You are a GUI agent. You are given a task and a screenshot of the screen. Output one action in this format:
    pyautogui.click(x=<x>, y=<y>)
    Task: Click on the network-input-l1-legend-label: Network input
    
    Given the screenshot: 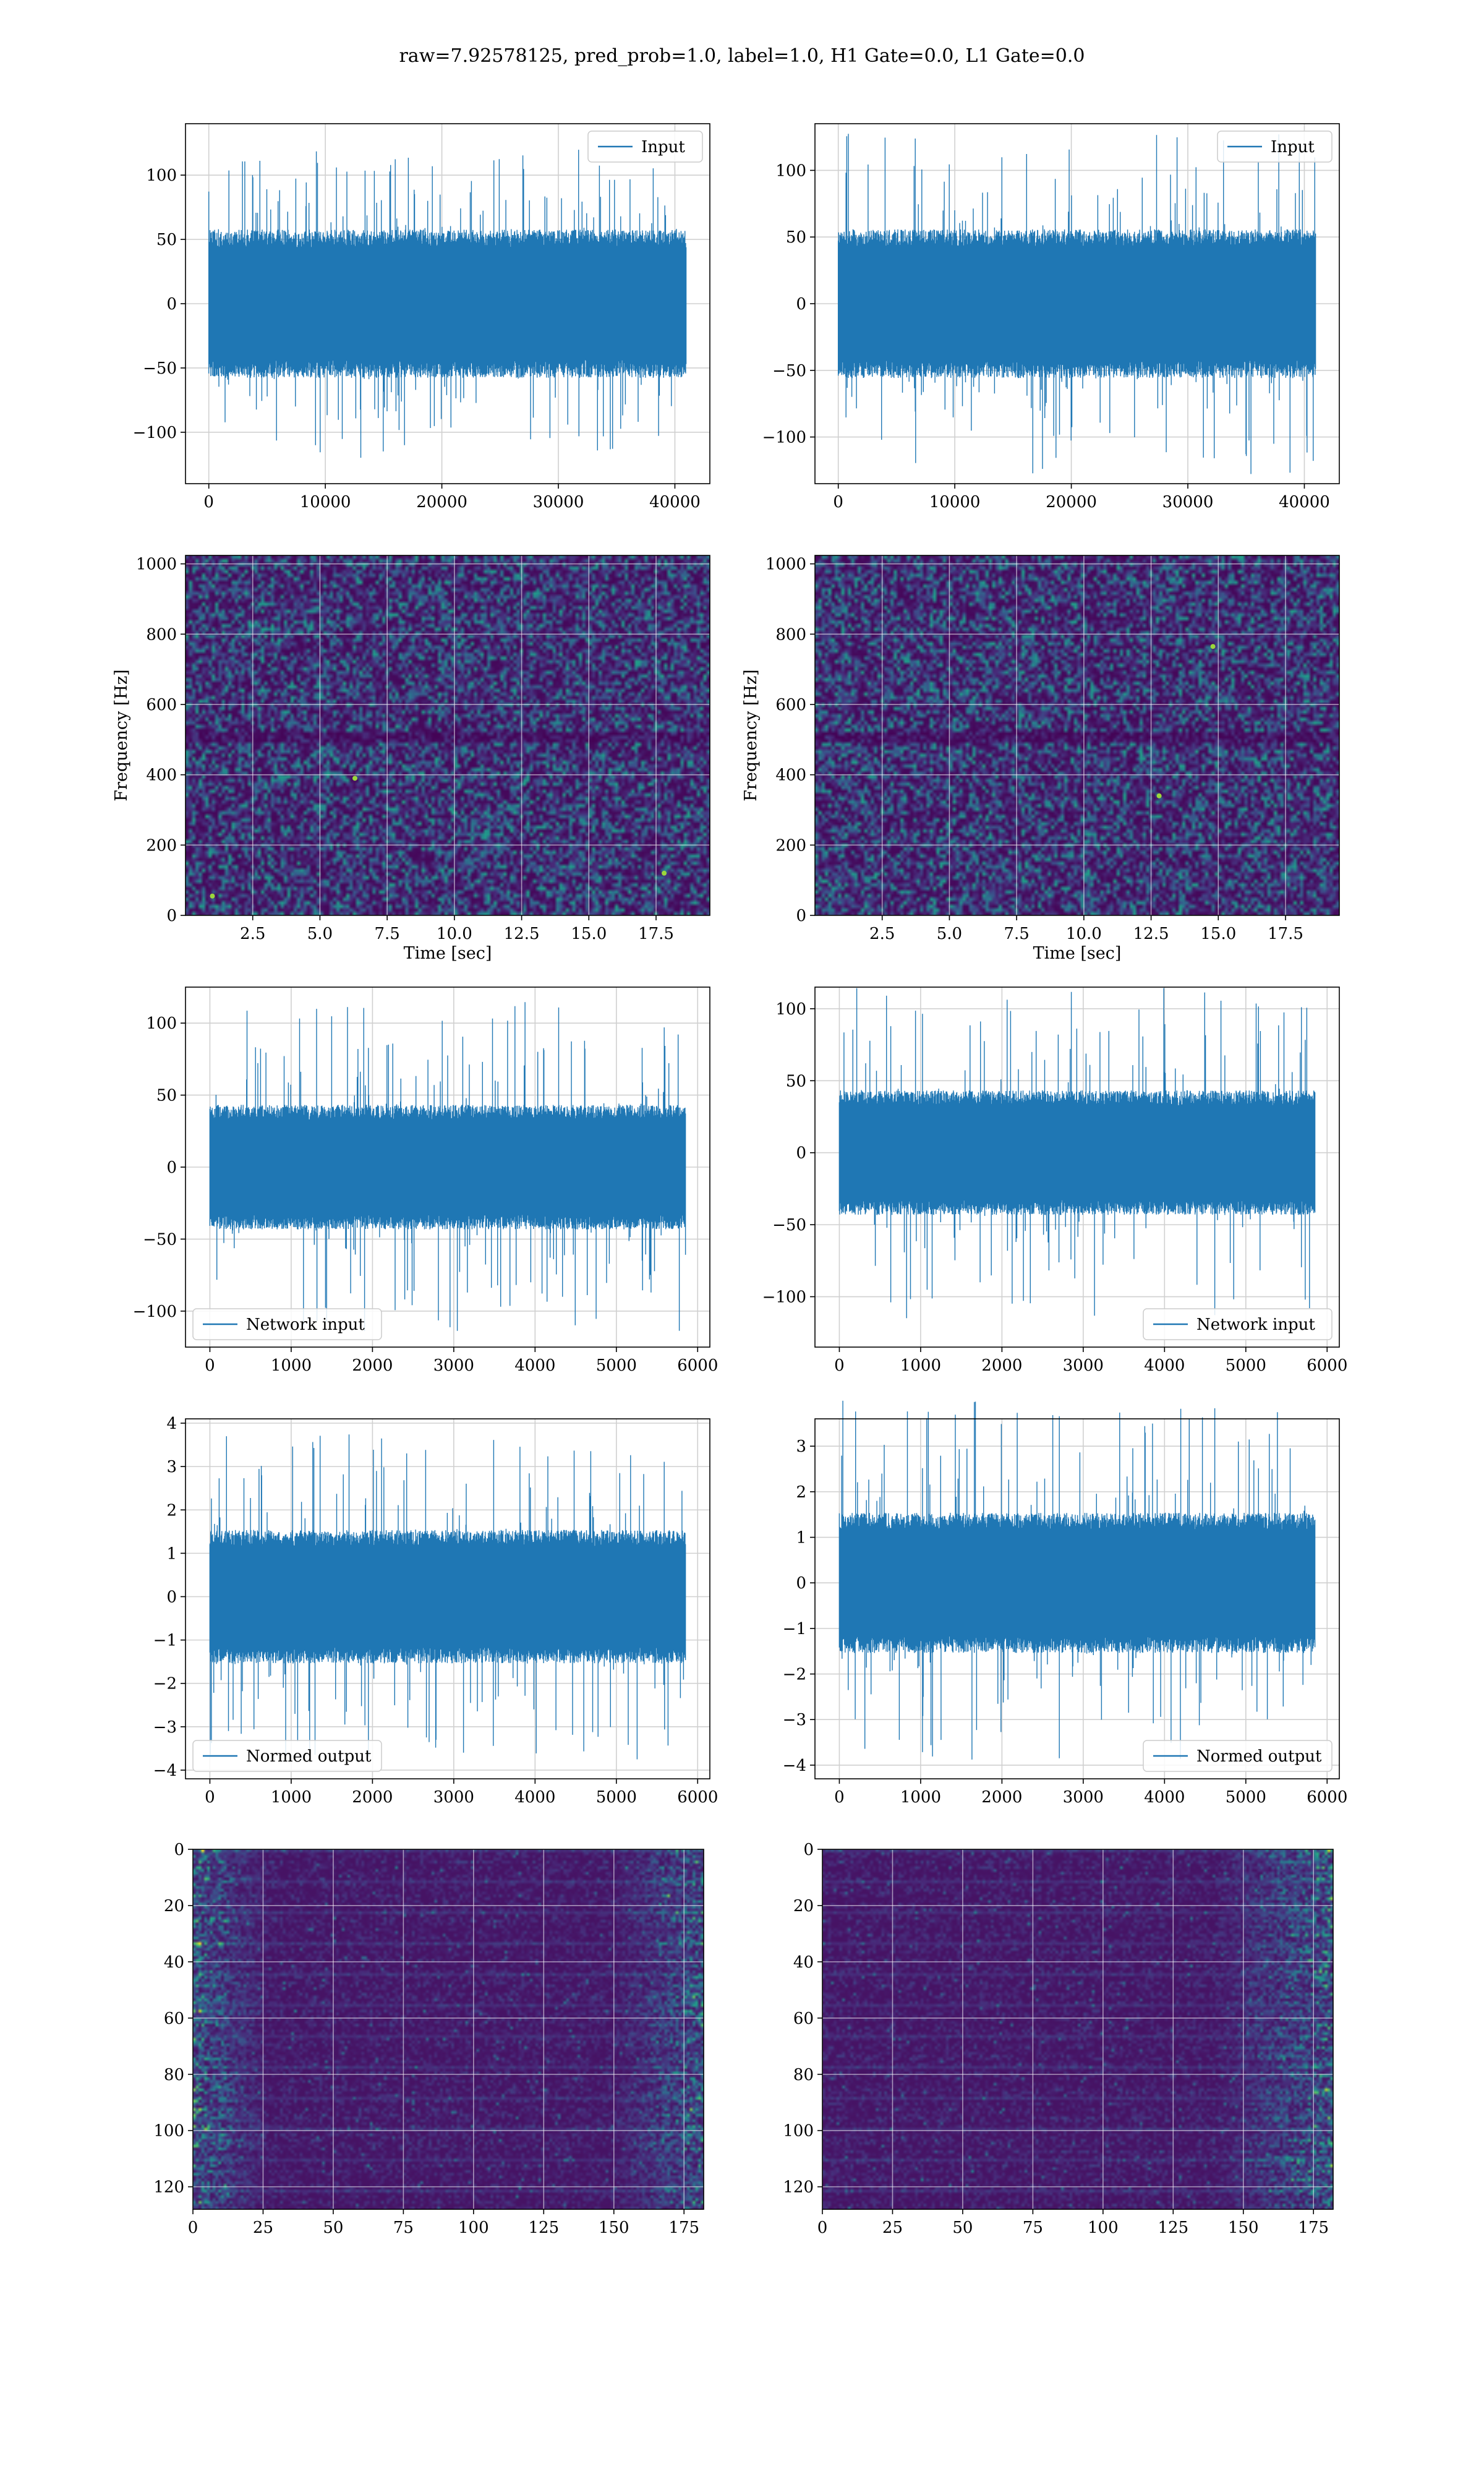 What is the action you would take?
    pyautogui.click(x=1255, y=1325)
    